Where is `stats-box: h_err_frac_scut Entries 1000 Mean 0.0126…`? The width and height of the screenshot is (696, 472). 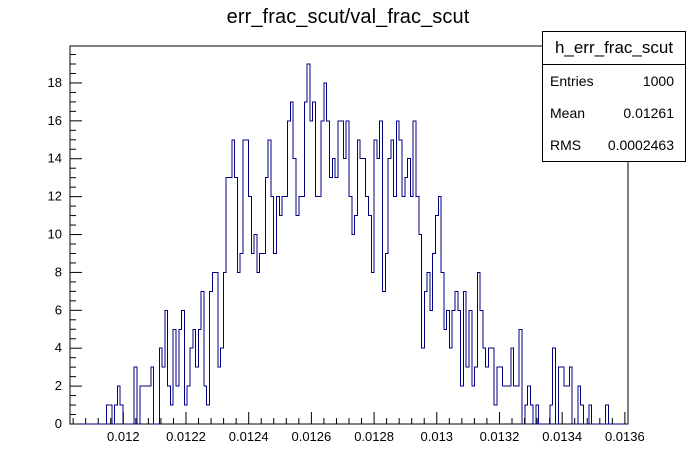
stats-box: h_err_frac_scut Entries 1000 Mean 0.0126… is located at coordinates (614, 96).